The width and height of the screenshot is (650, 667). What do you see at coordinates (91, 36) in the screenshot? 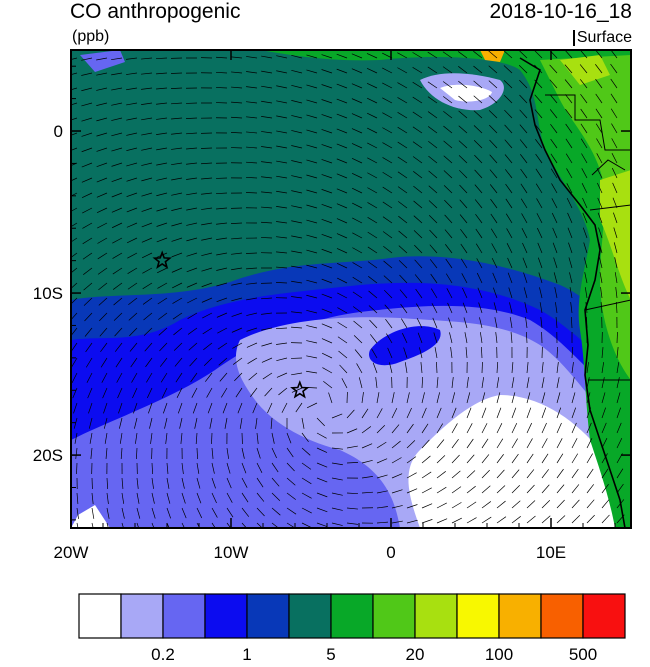
I see `units-label: (ppb)` at bounding box center [91, 36].